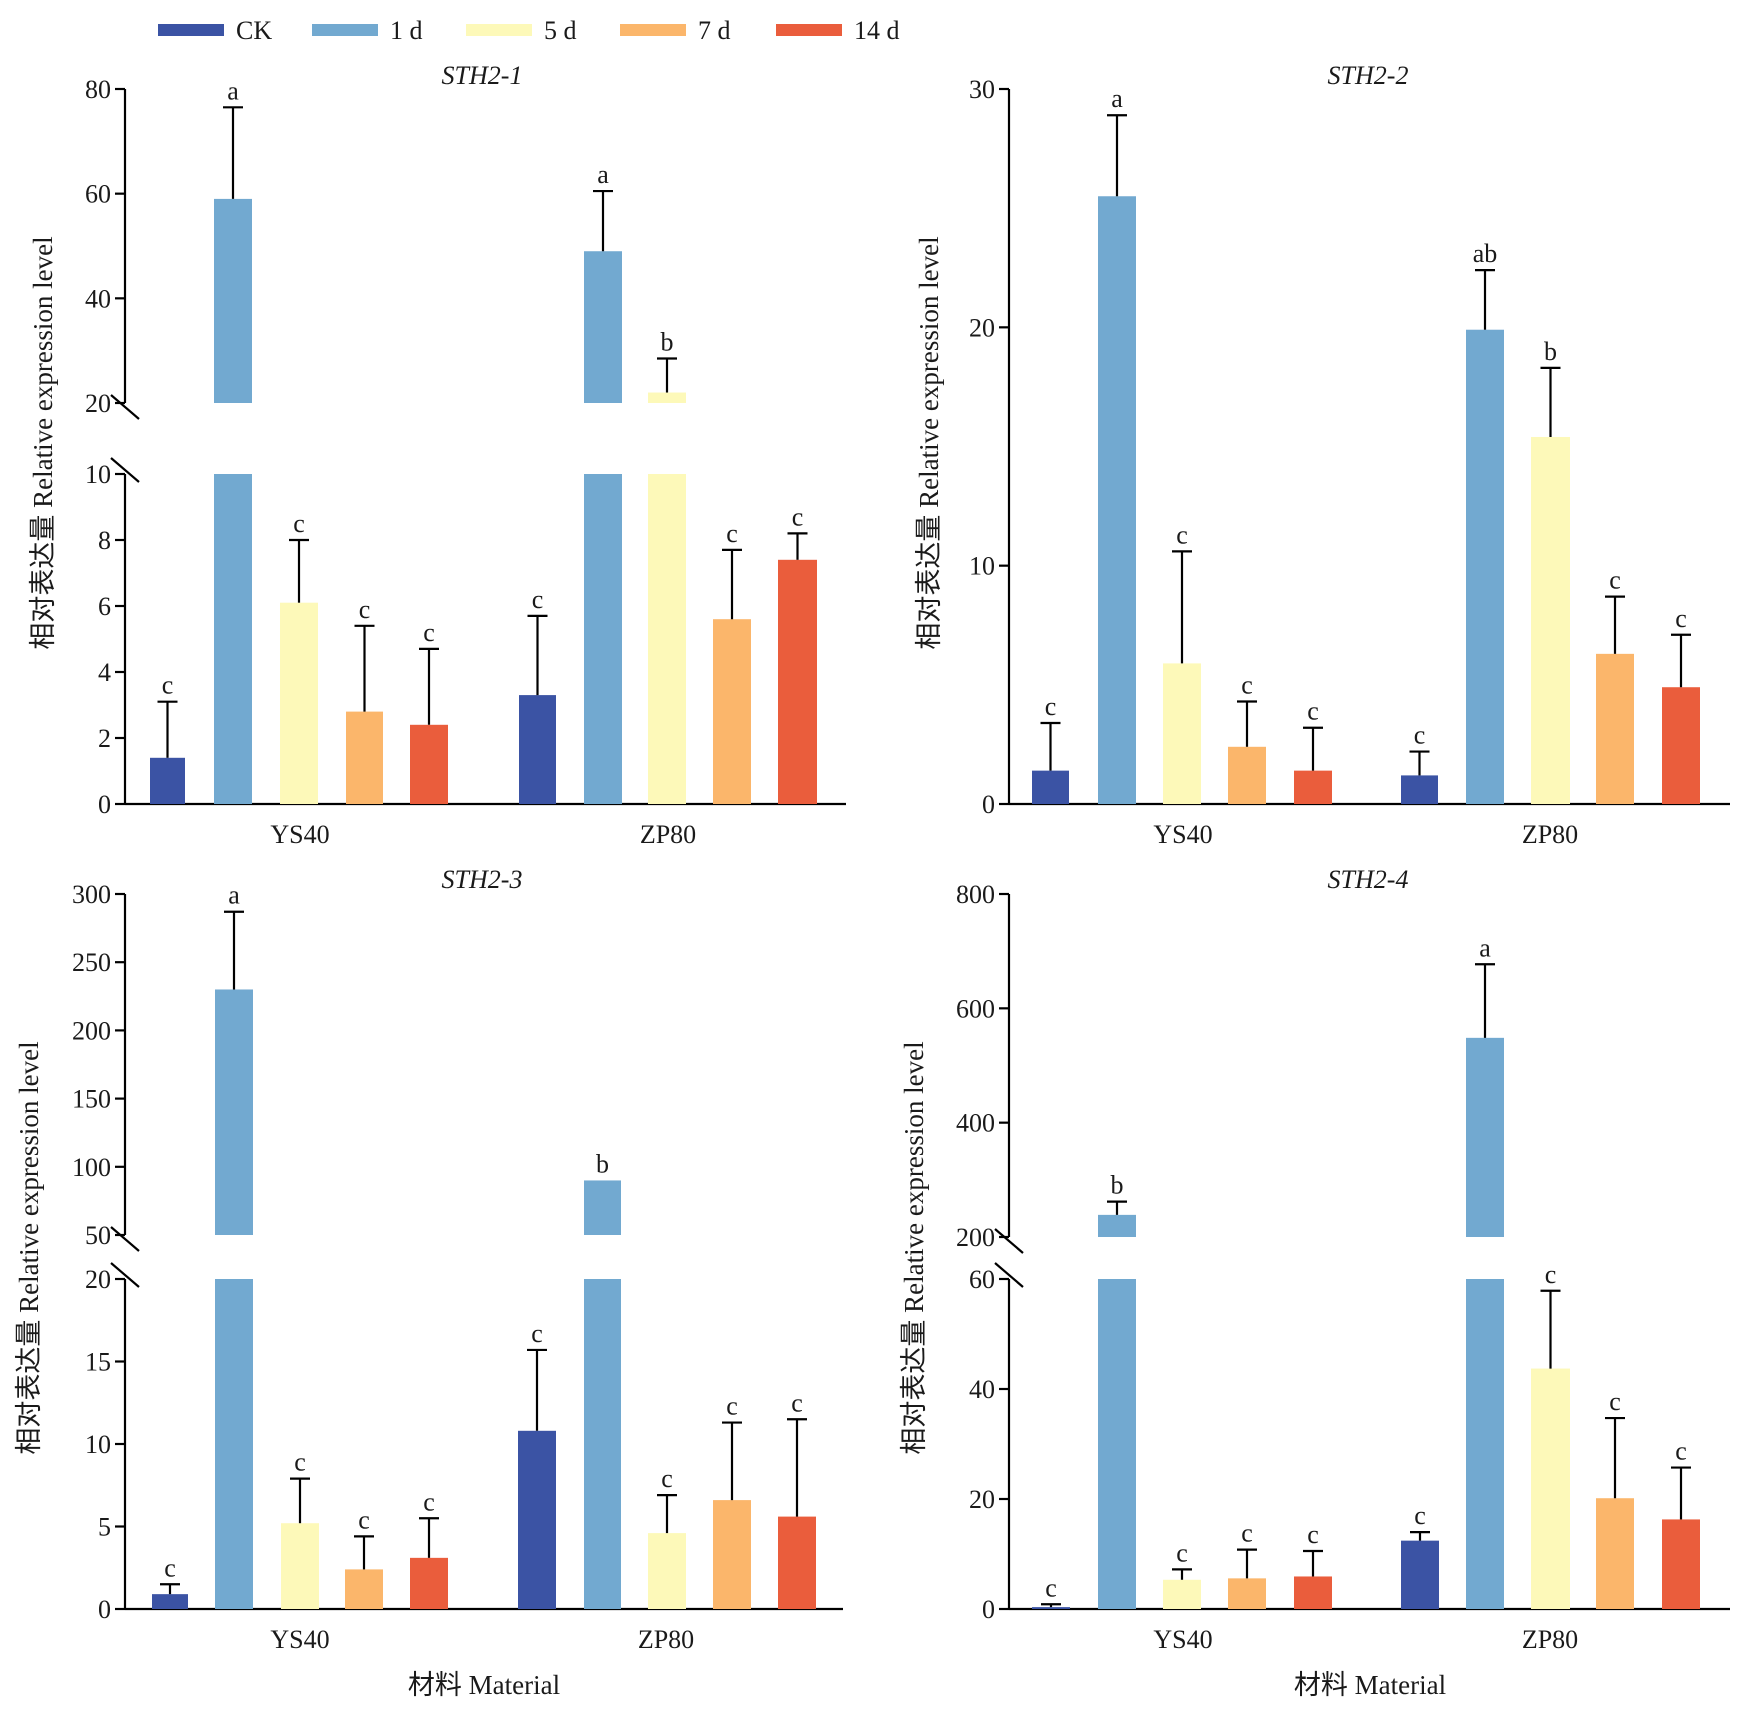 This screenshot has width=1738, height=1720. Describe the element at coordinates (714, 30) in the screenshot. I see `legend-label: 7 d` at that location.